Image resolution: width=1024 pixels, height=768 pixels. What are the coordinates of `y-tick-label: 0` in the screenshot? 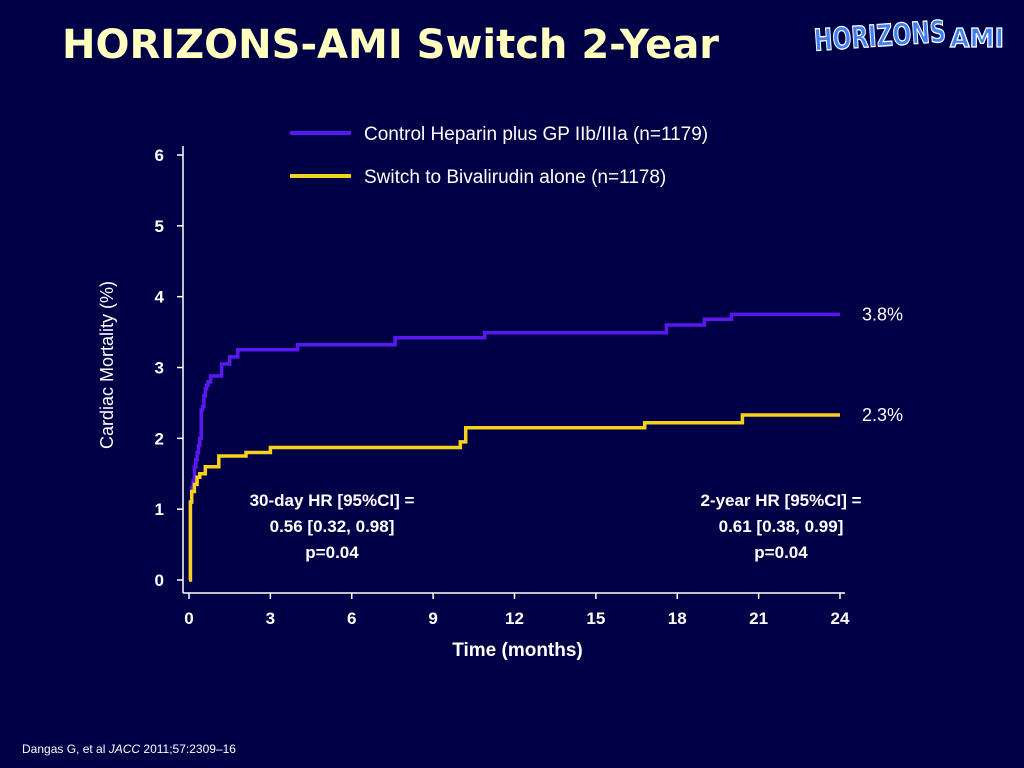 It's located at (159, 580).